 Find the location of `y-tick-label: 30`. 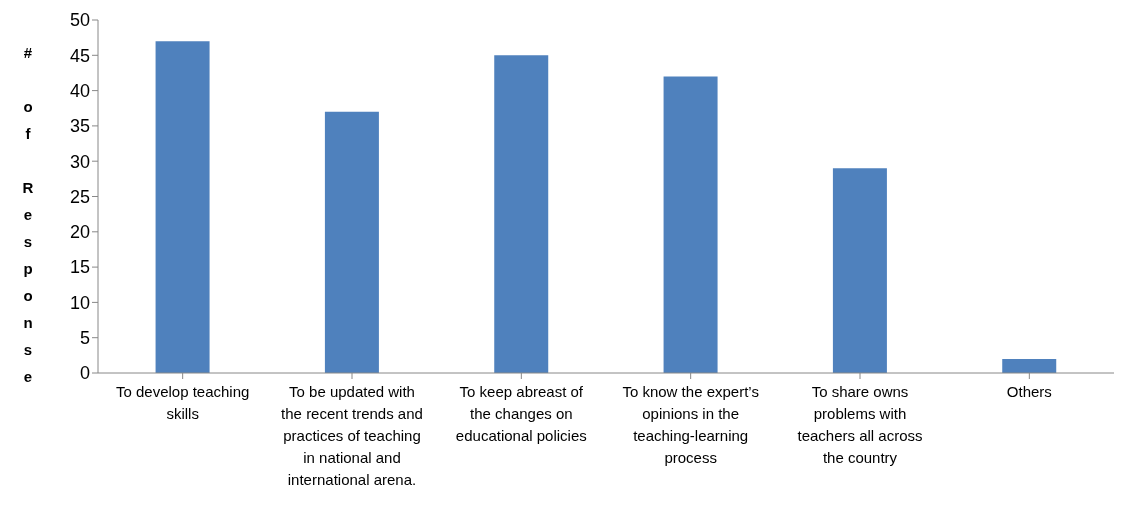

y-tick-label: 30 is located at coordinates (79, 161).